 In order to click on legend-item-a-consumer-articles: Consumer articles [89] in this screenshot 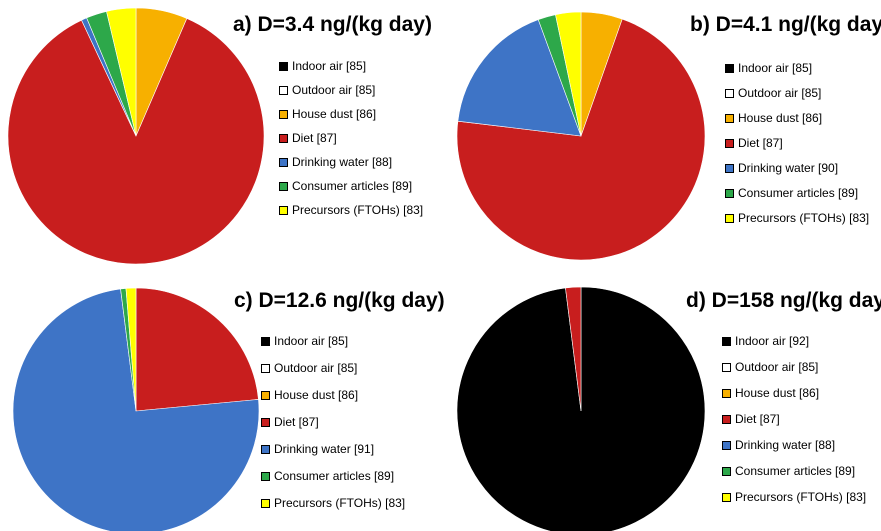, I will do `click(345, 186)`.